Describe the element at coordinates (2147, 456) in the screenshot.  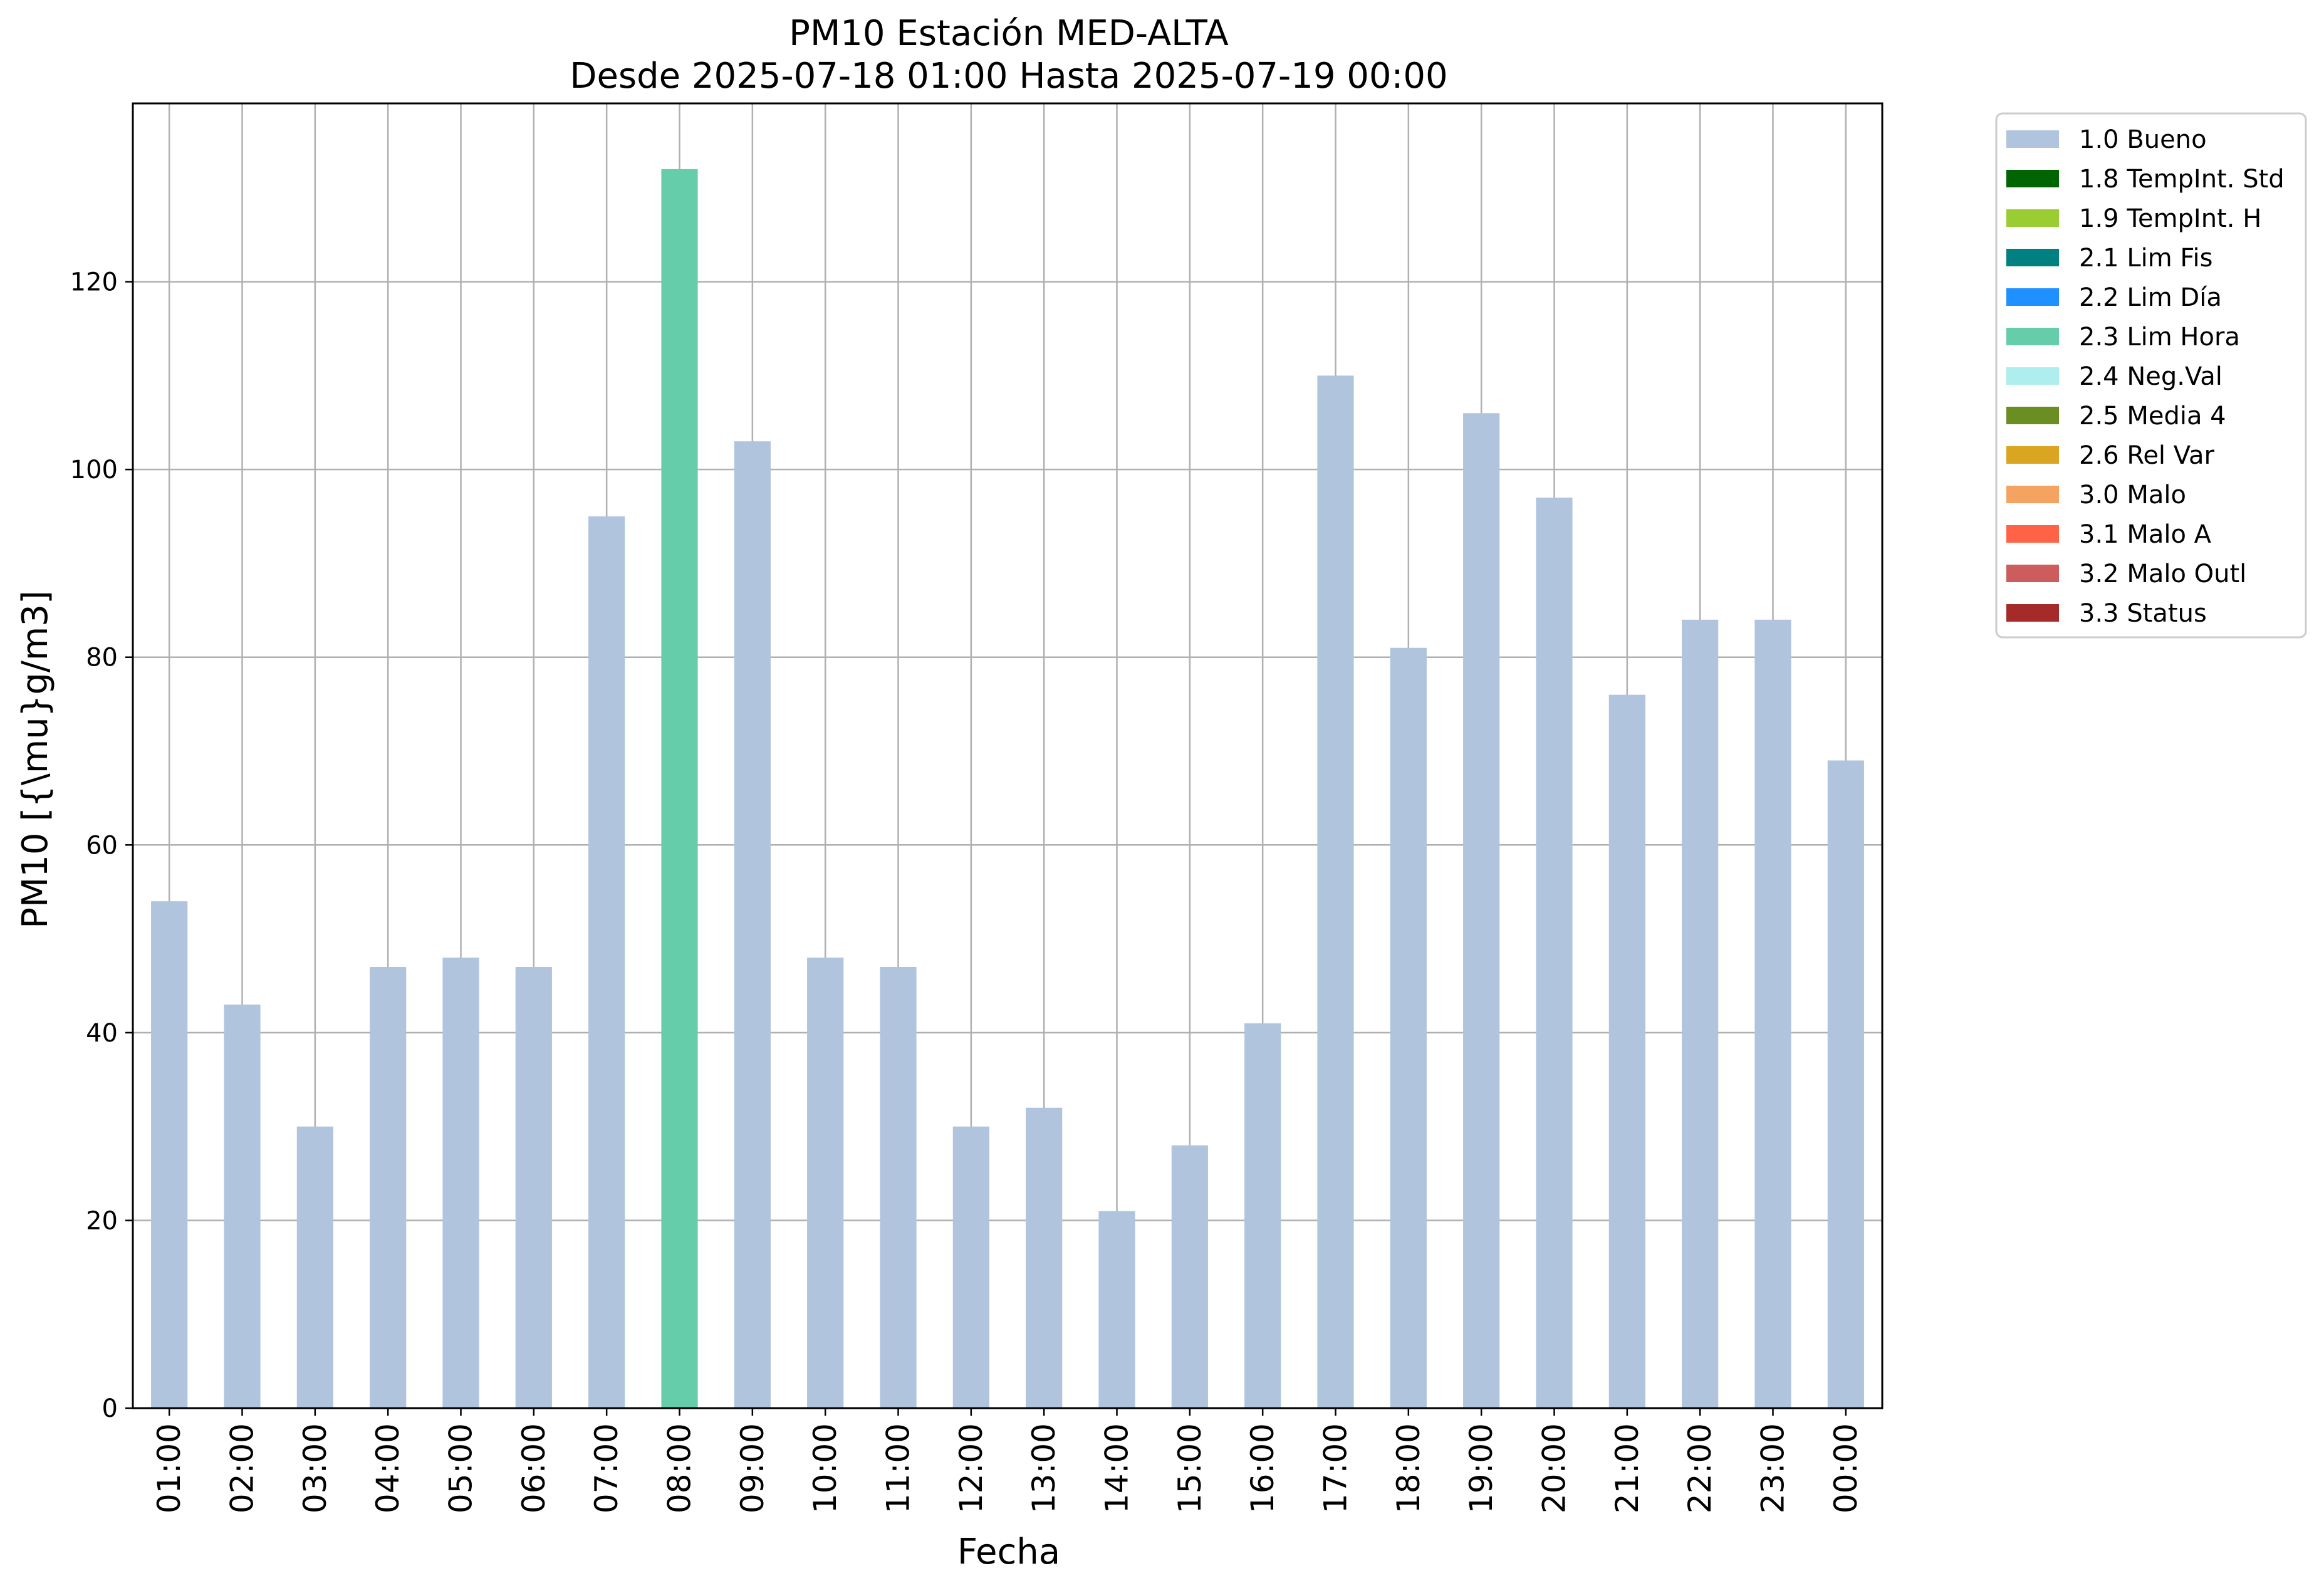
I see `legend-entry-label: 2.6 Rel Var` at that location.